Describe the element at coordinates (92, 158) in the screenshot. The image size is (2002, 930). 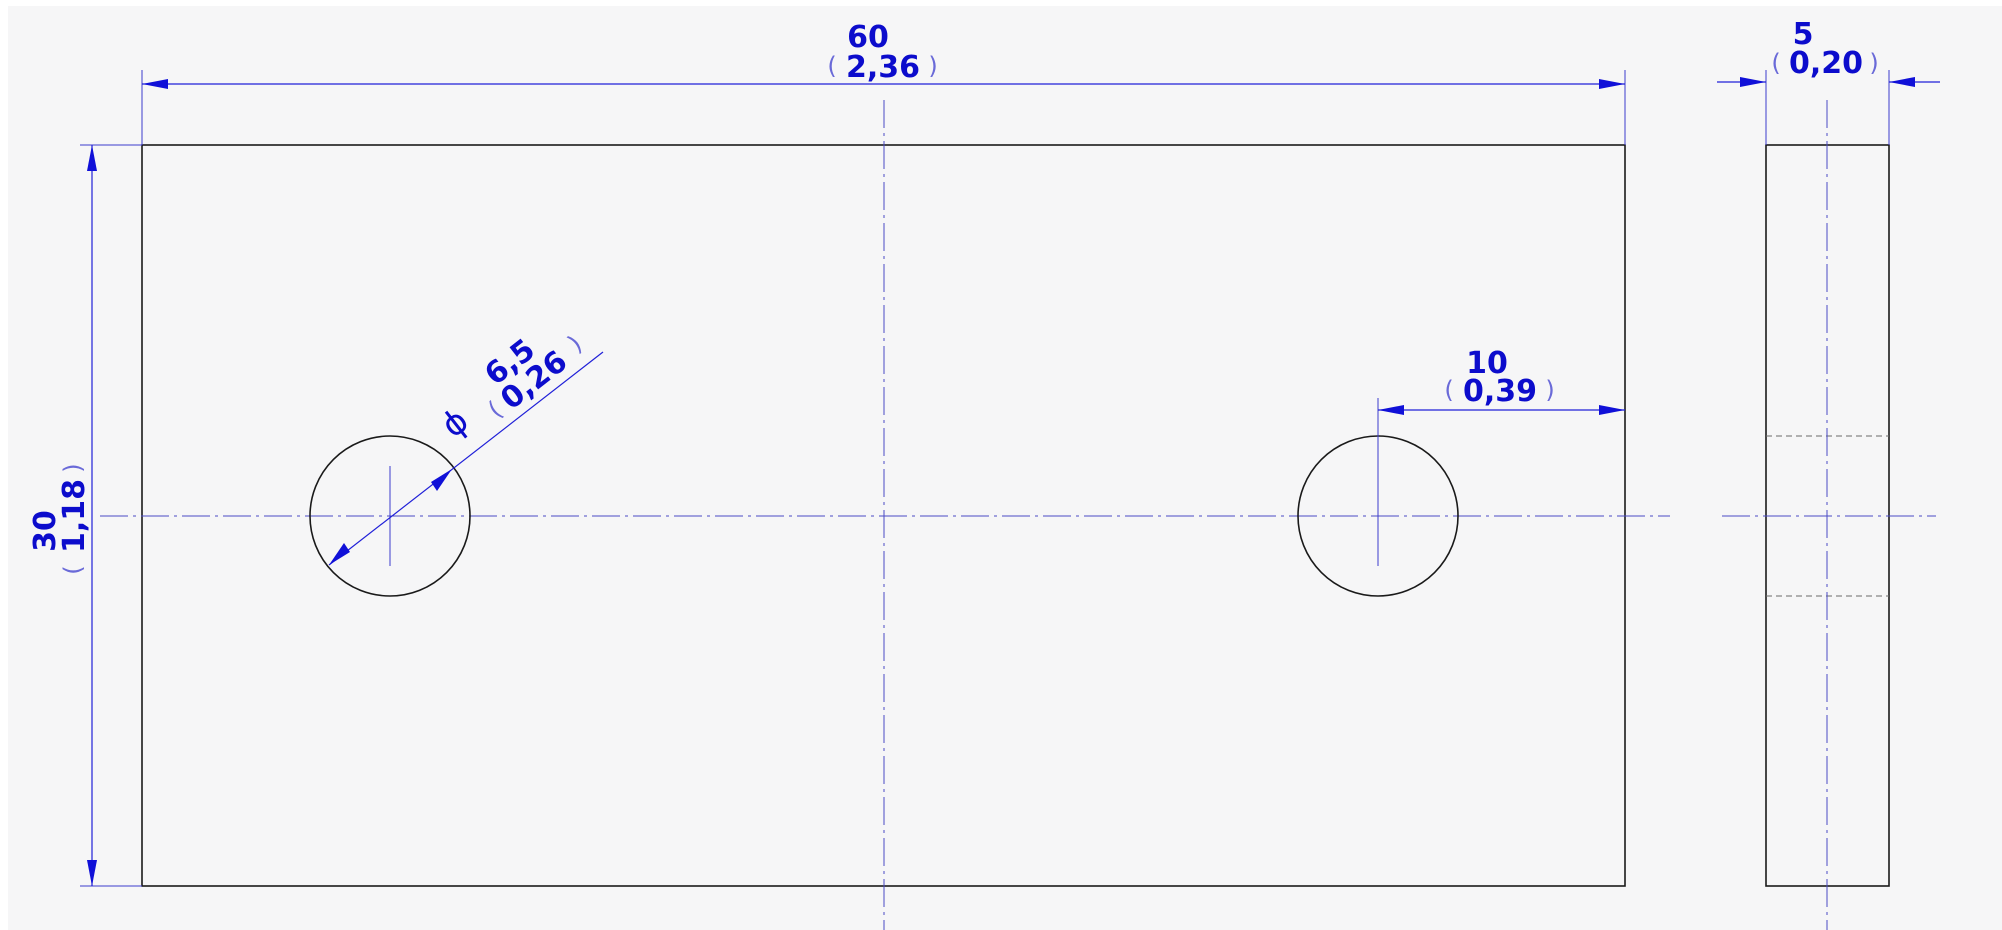
I see `height-arrow-top` at that location.